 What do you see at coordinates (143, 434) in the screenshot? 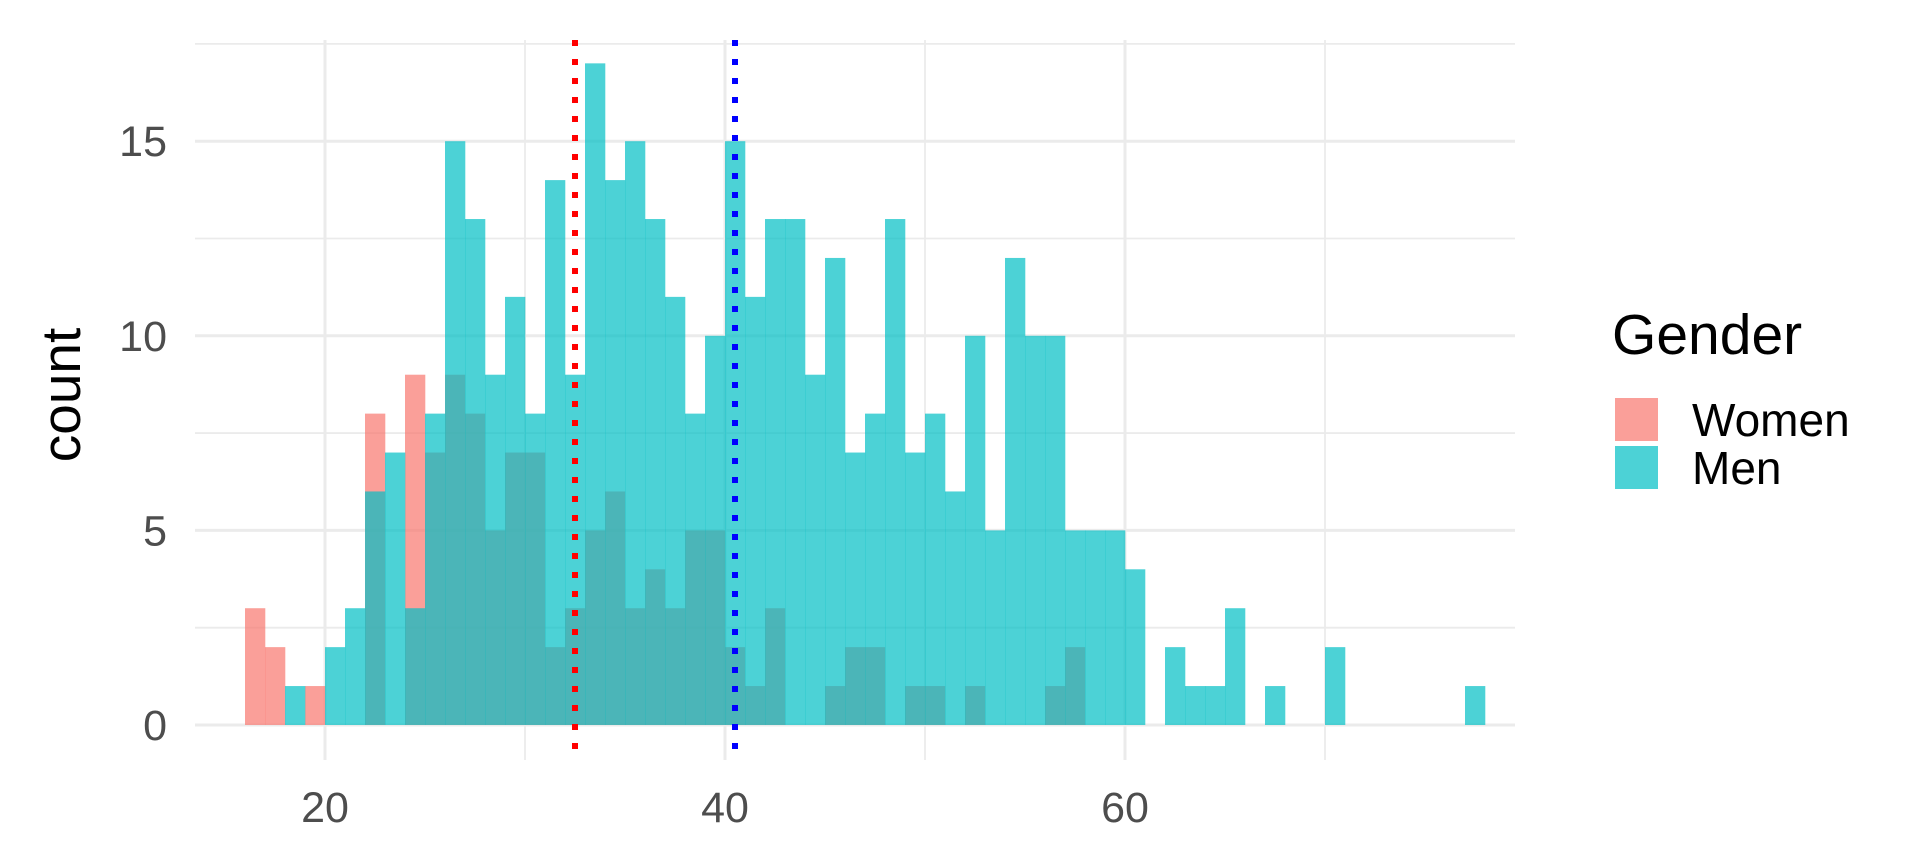
I see `y-tick-labels: 0 5 10 15` at bounding box center [143, 434].